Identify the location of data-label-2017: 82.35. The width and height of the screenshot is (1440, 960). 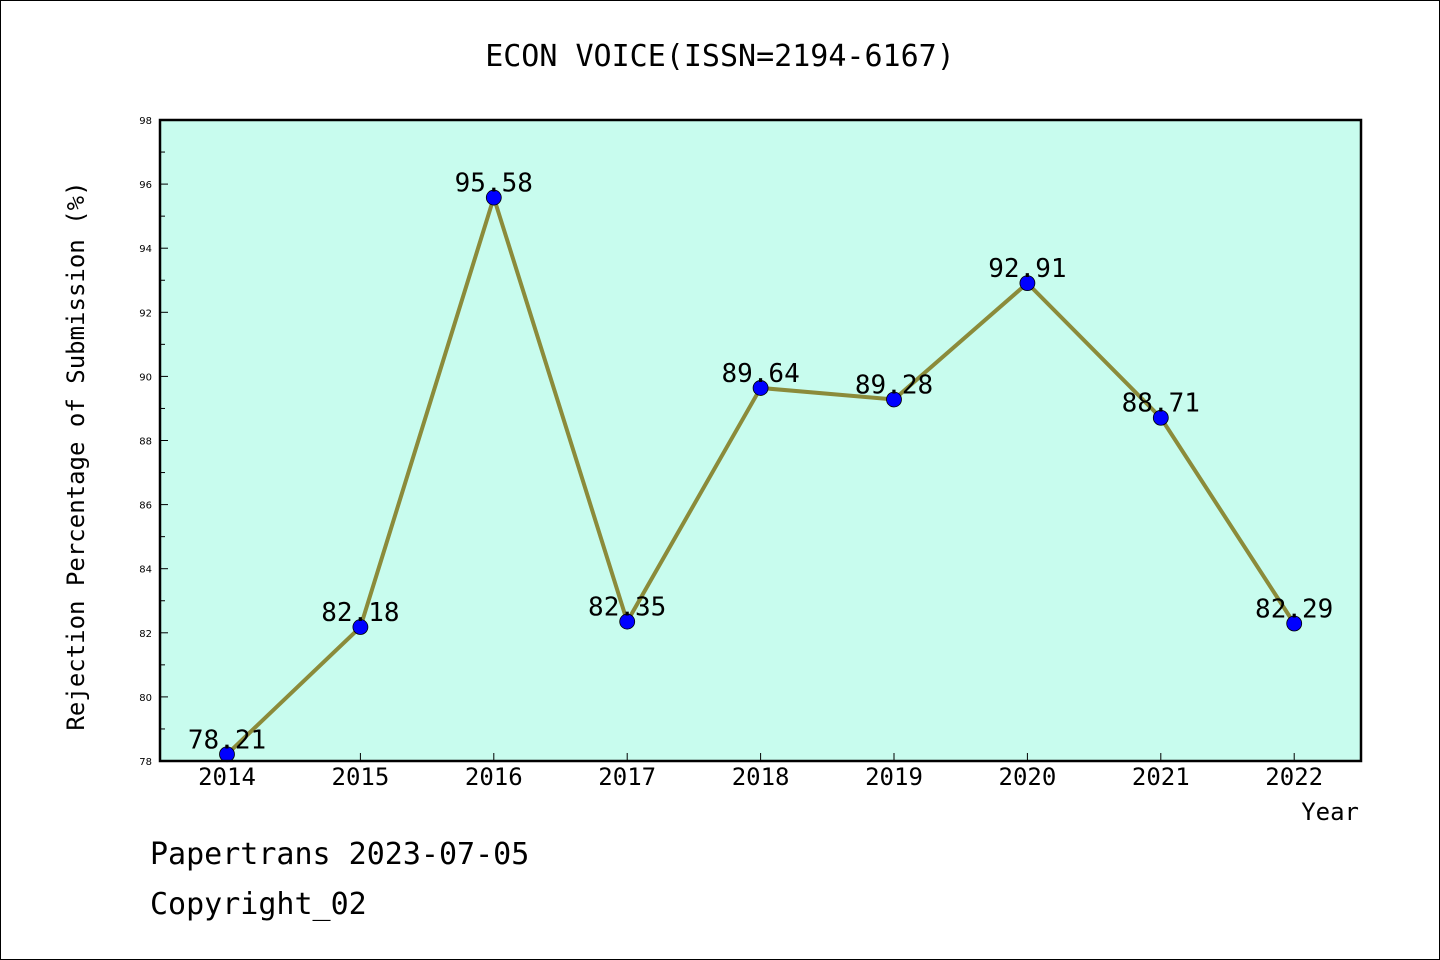
(627, 608).